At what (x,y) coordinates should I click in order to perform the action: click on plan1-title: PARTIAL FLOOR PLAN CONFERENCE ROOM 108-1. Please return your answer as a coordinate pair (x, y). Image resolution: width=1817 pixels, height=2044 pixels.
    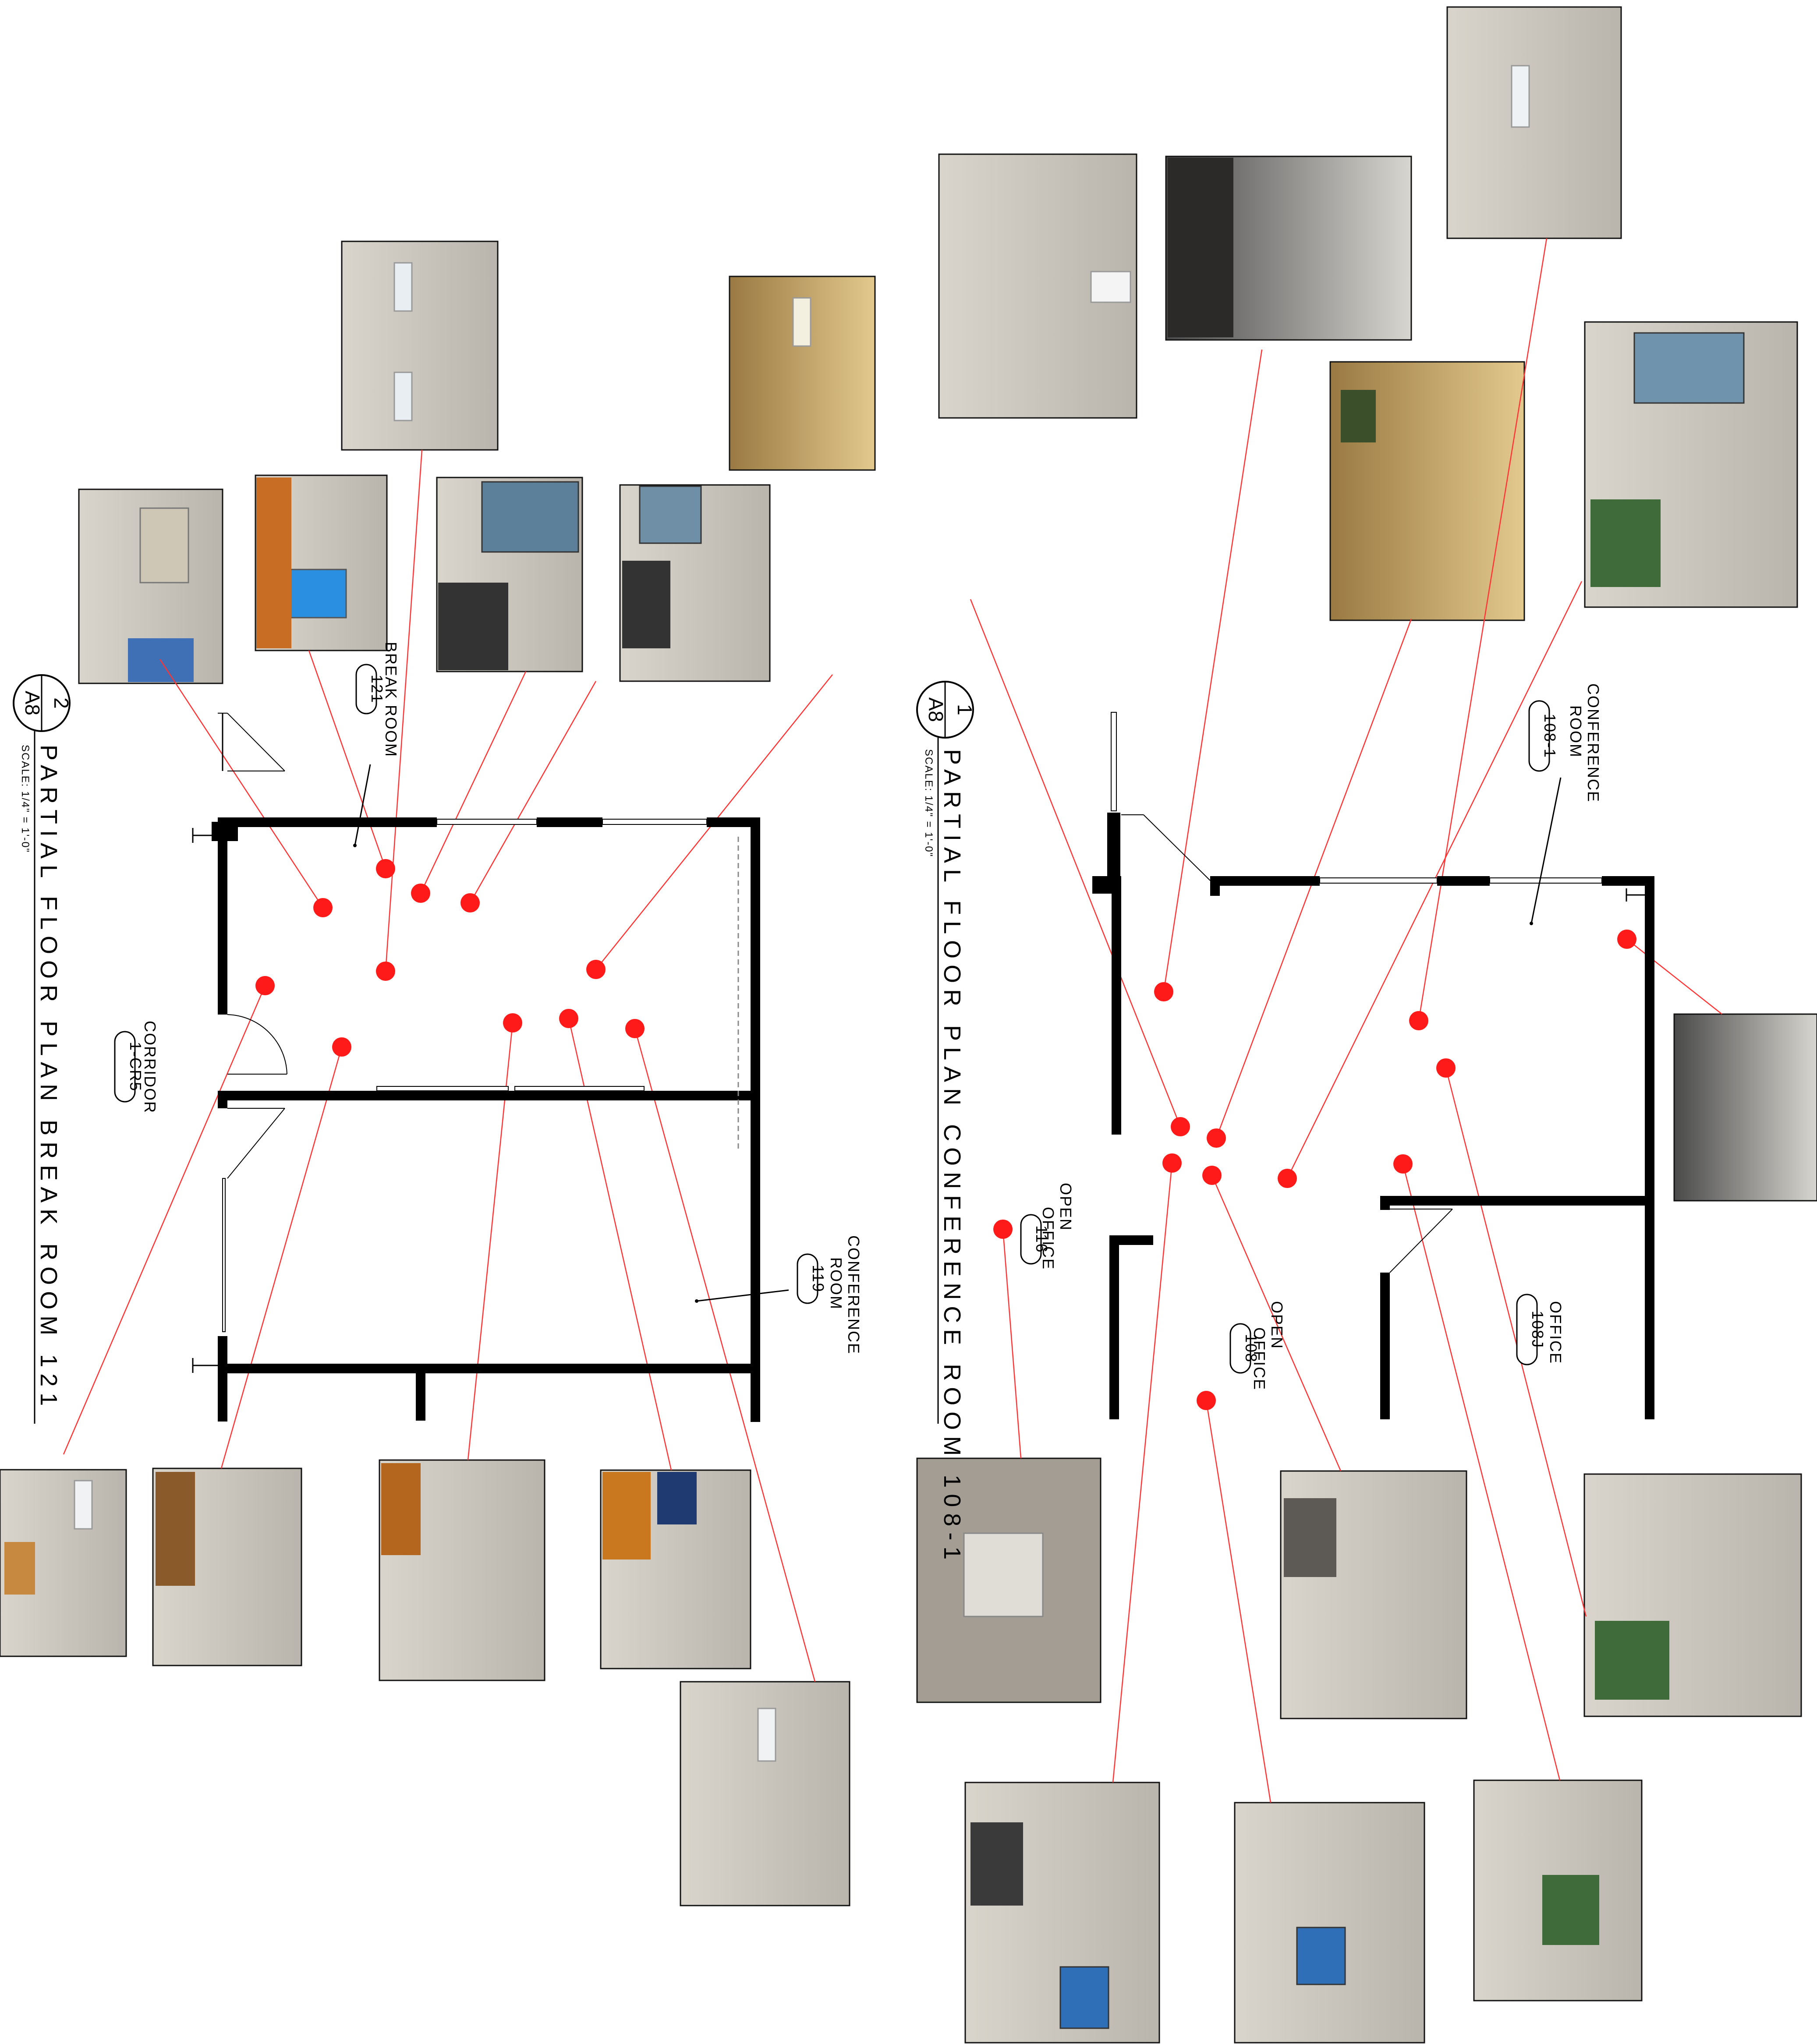
    Looking at the image, I should click on (952, 1157).